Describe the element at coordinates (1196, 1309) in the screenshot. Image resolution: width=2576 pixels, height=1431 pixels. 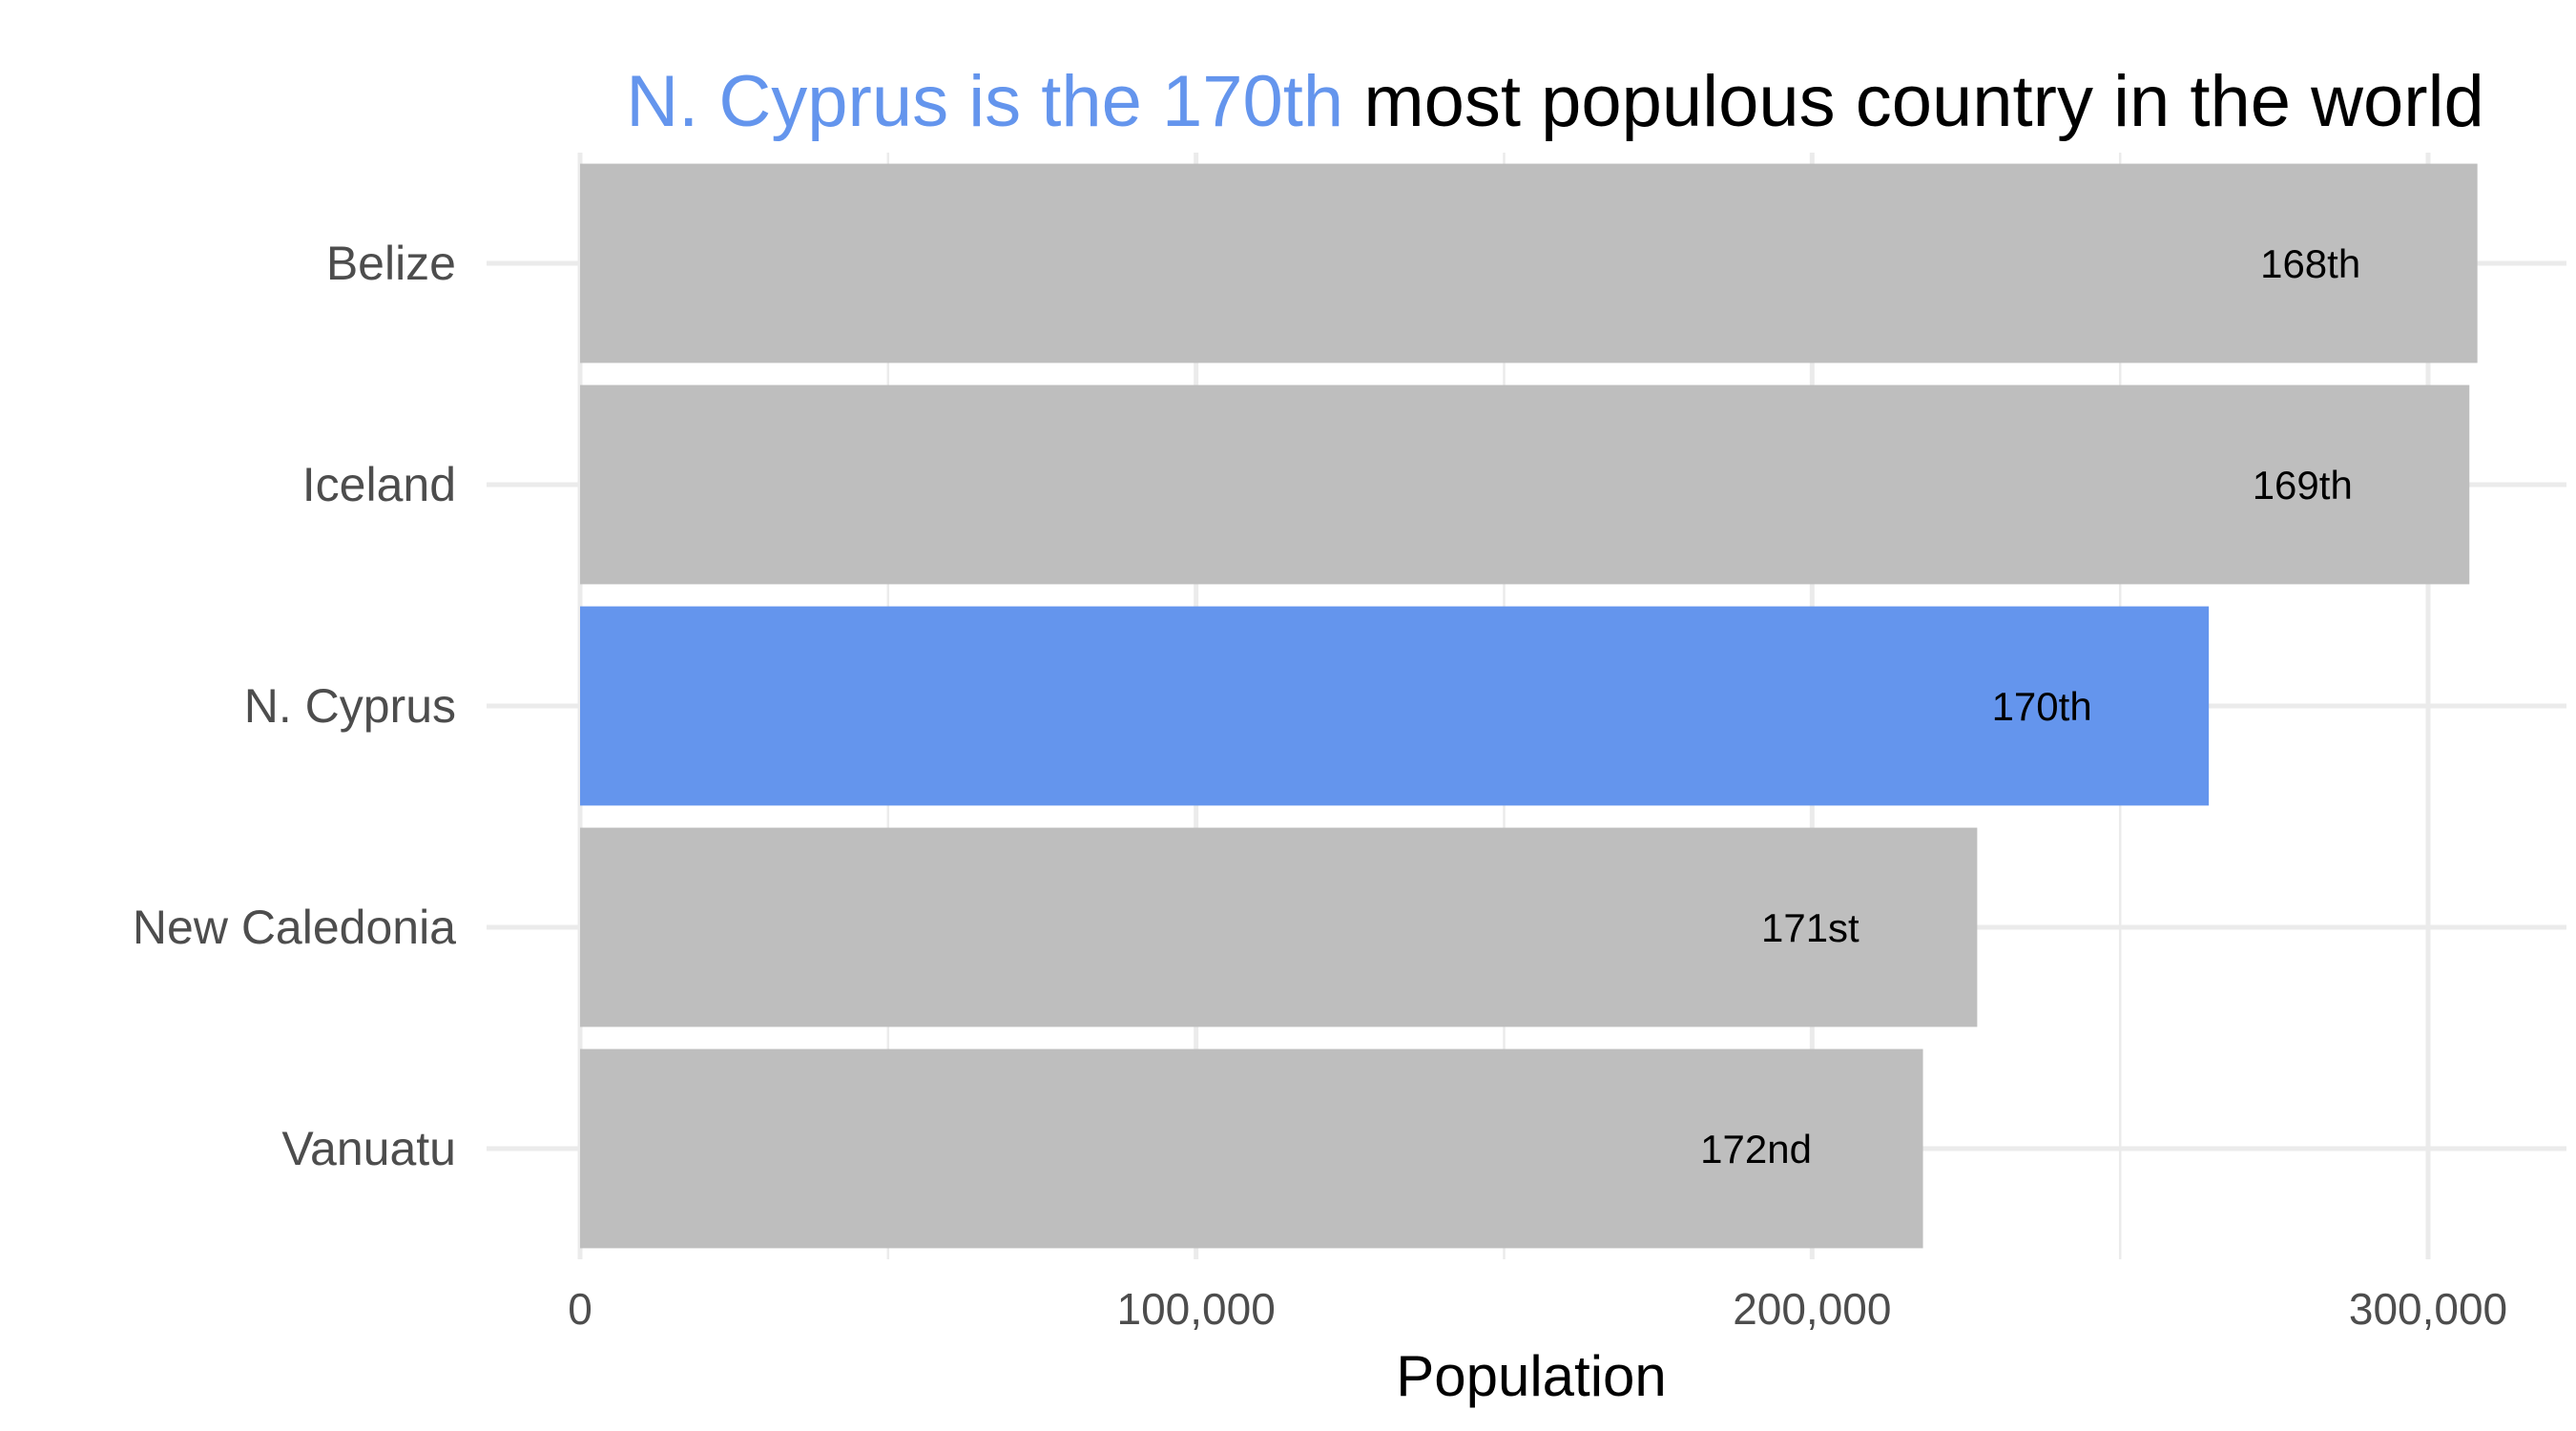
I see `x-tick-label: 100,000` at that location.